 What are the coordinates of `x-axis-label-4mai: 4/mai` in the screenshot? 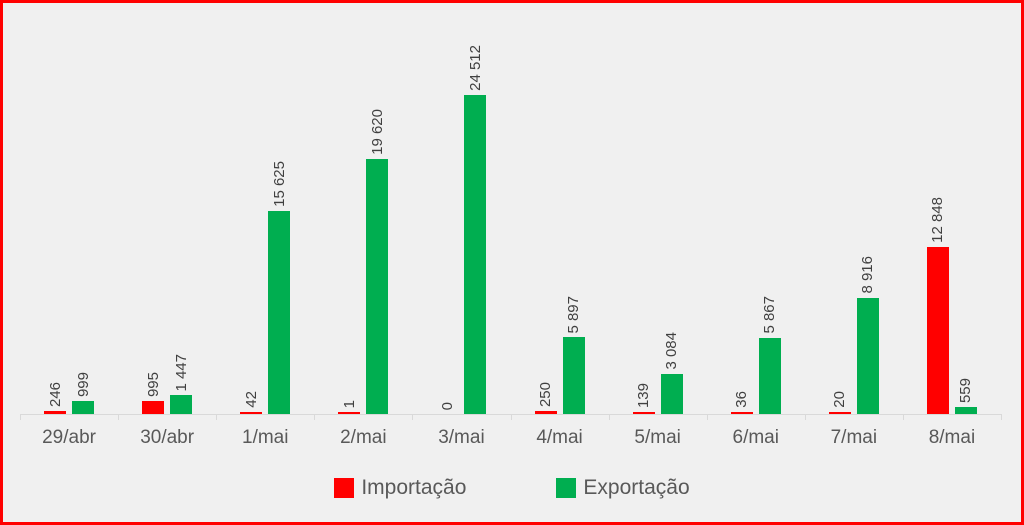 It's located at (559, 437).